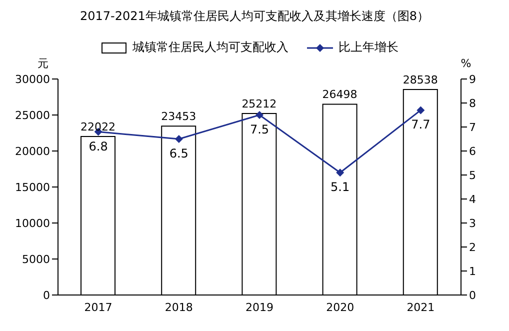 Image resolution: width=509 pixels, height=331 pixels. Describe the element at coordinates (260, 129) in the screenshot. I see `data-label: 7.5` at that location.